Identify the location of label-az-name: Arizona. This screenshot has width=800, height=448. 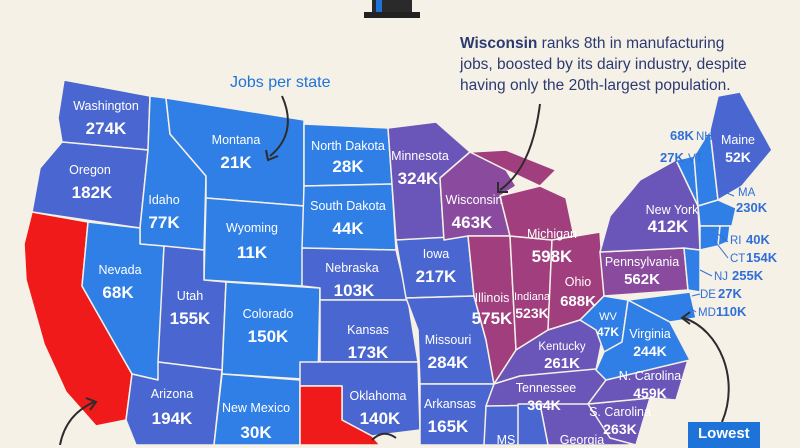
(172, 394).